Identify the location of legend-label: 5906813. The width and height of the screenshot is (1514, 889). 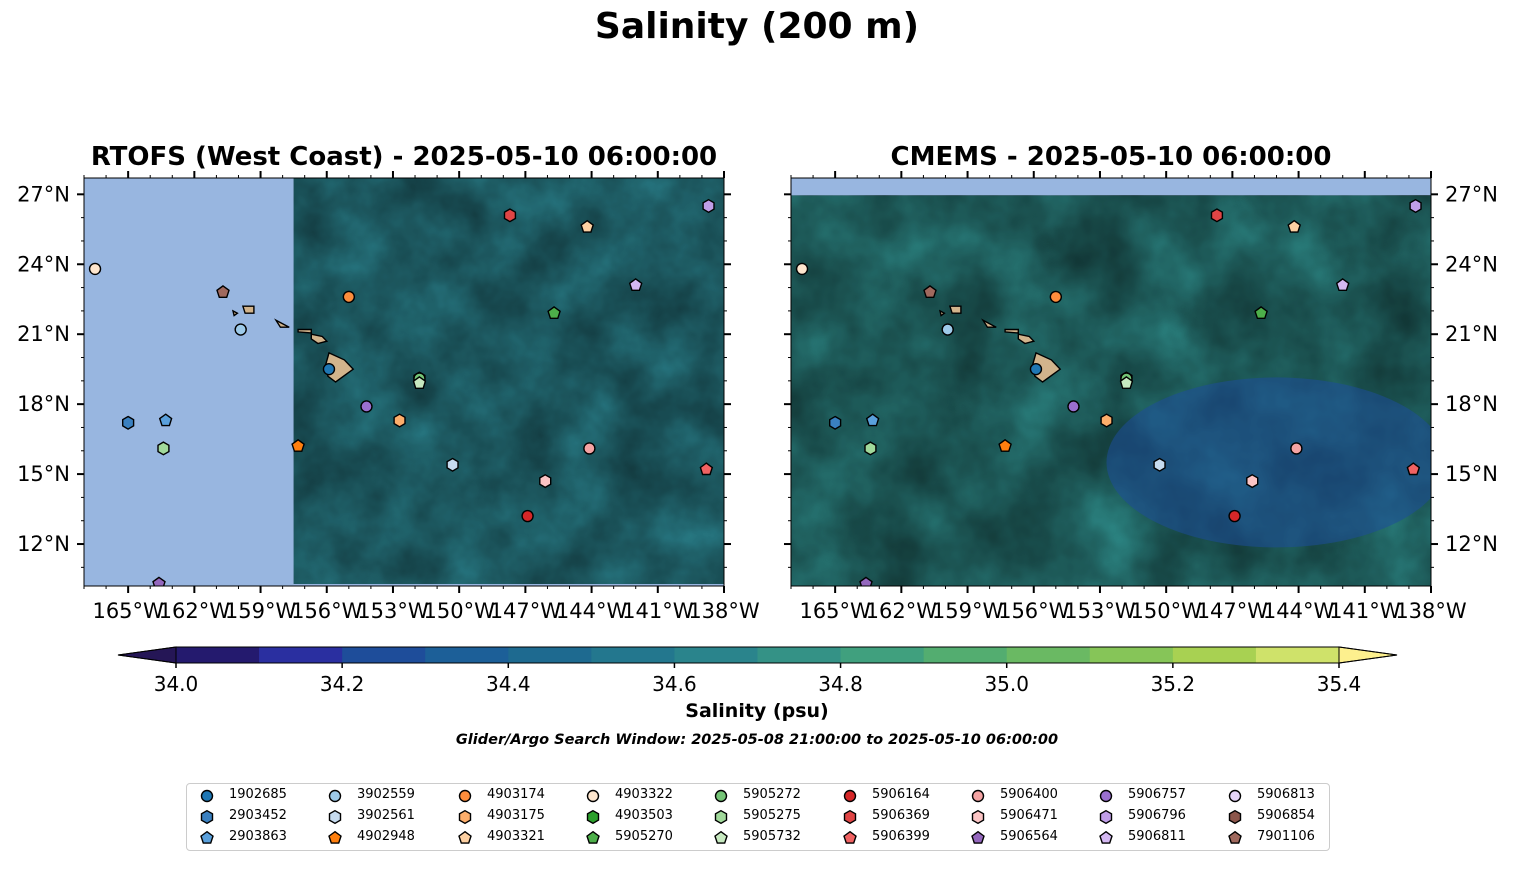
(1286, 794).